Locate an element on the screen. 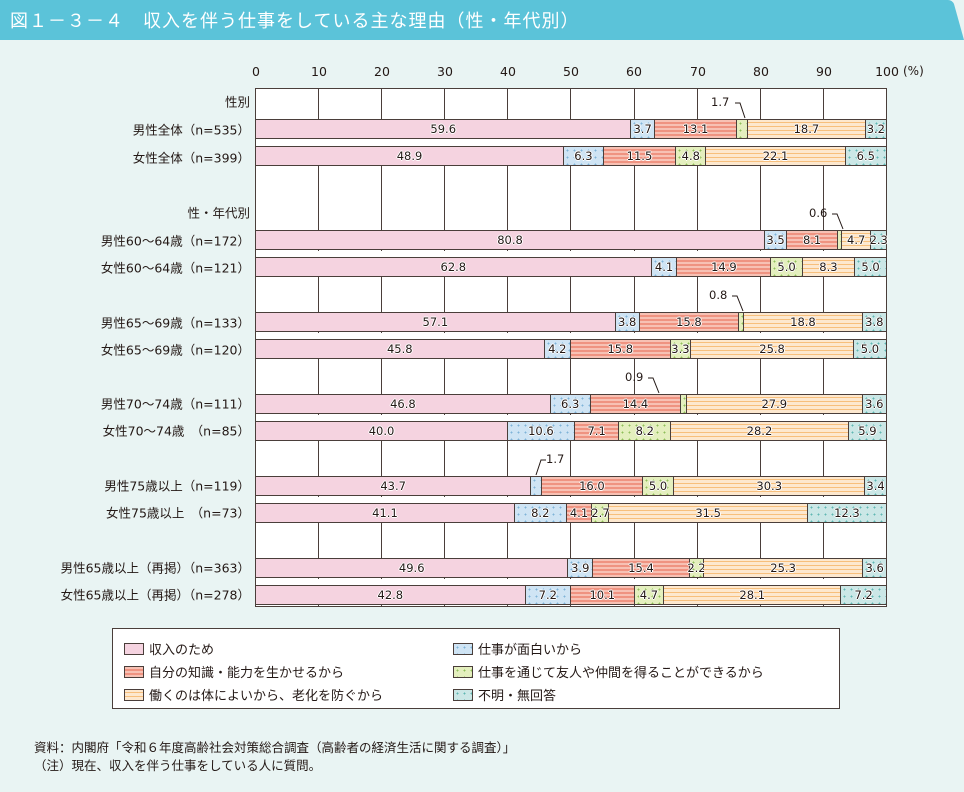  segment-income: 49.6 is located at coordinates (412, 568).